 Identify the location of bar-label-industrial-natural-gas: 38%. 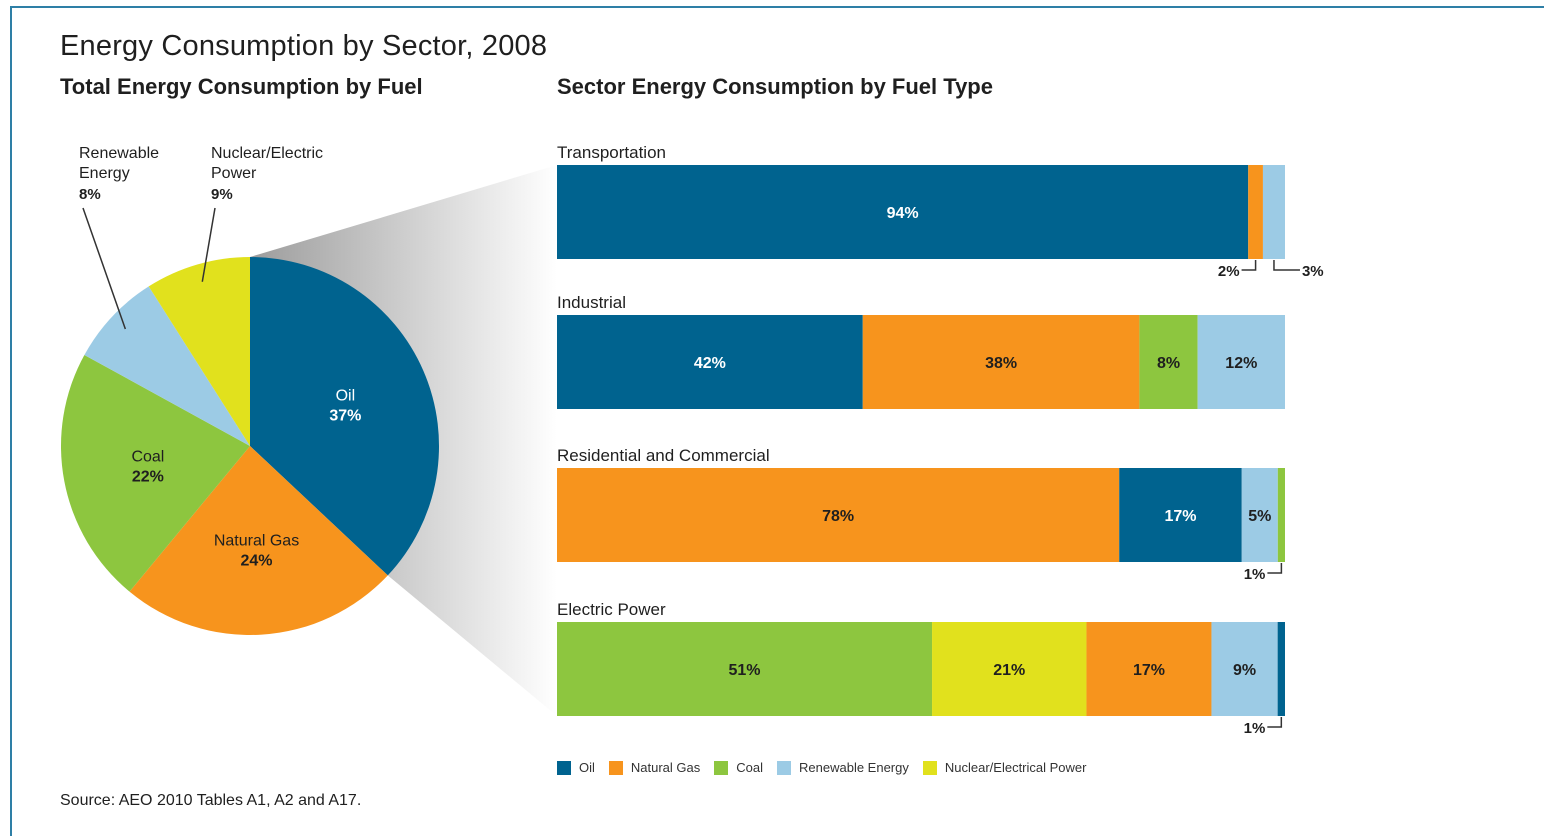
(1001, 363).